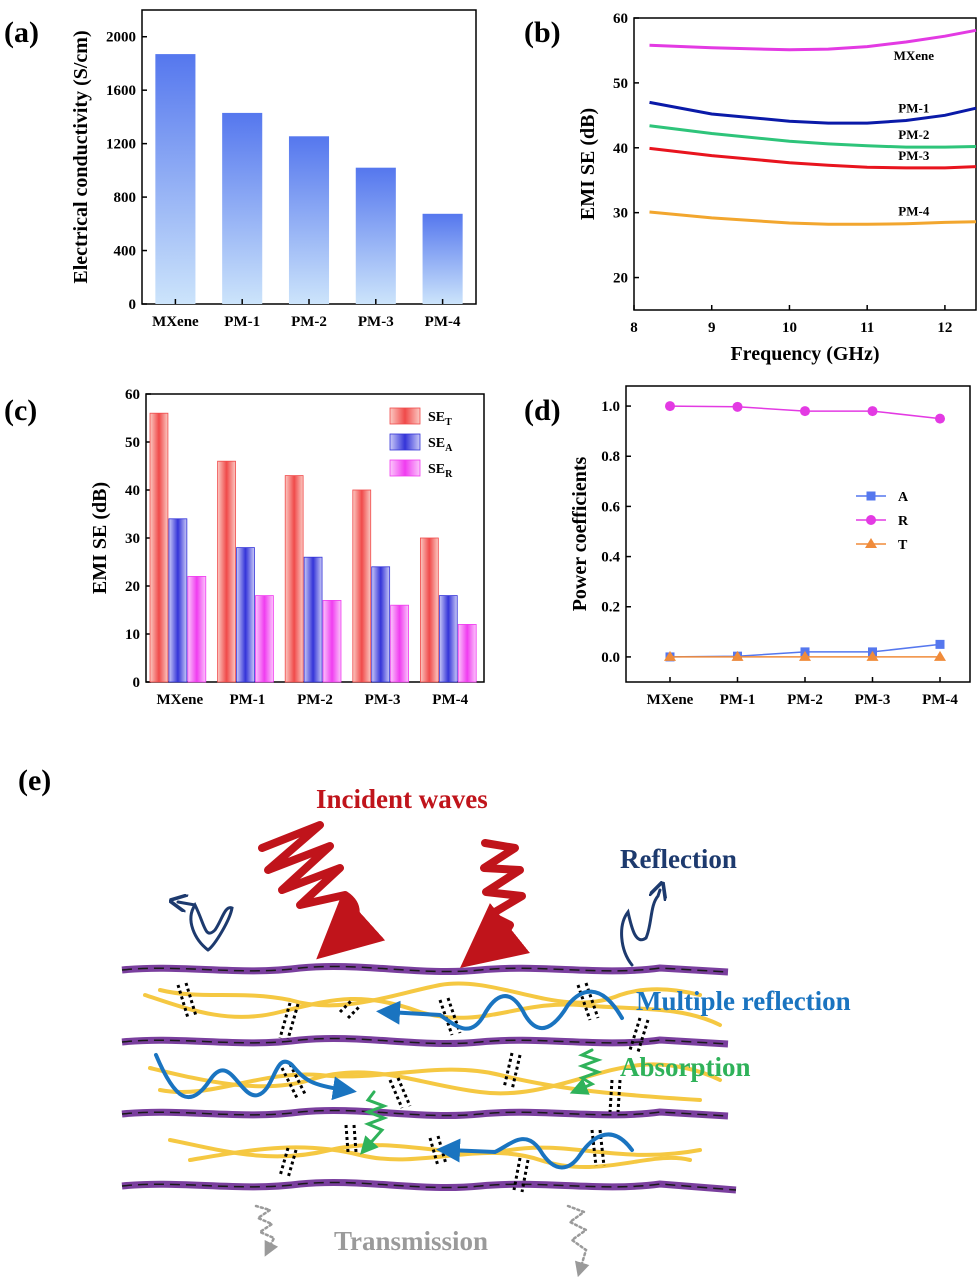 This screenshot has height=1288, width=980. What do you see at coordinates (610, 407) in the screenshot?
I see `y-tick-label: 1.0` at bounding box center [610, 407].